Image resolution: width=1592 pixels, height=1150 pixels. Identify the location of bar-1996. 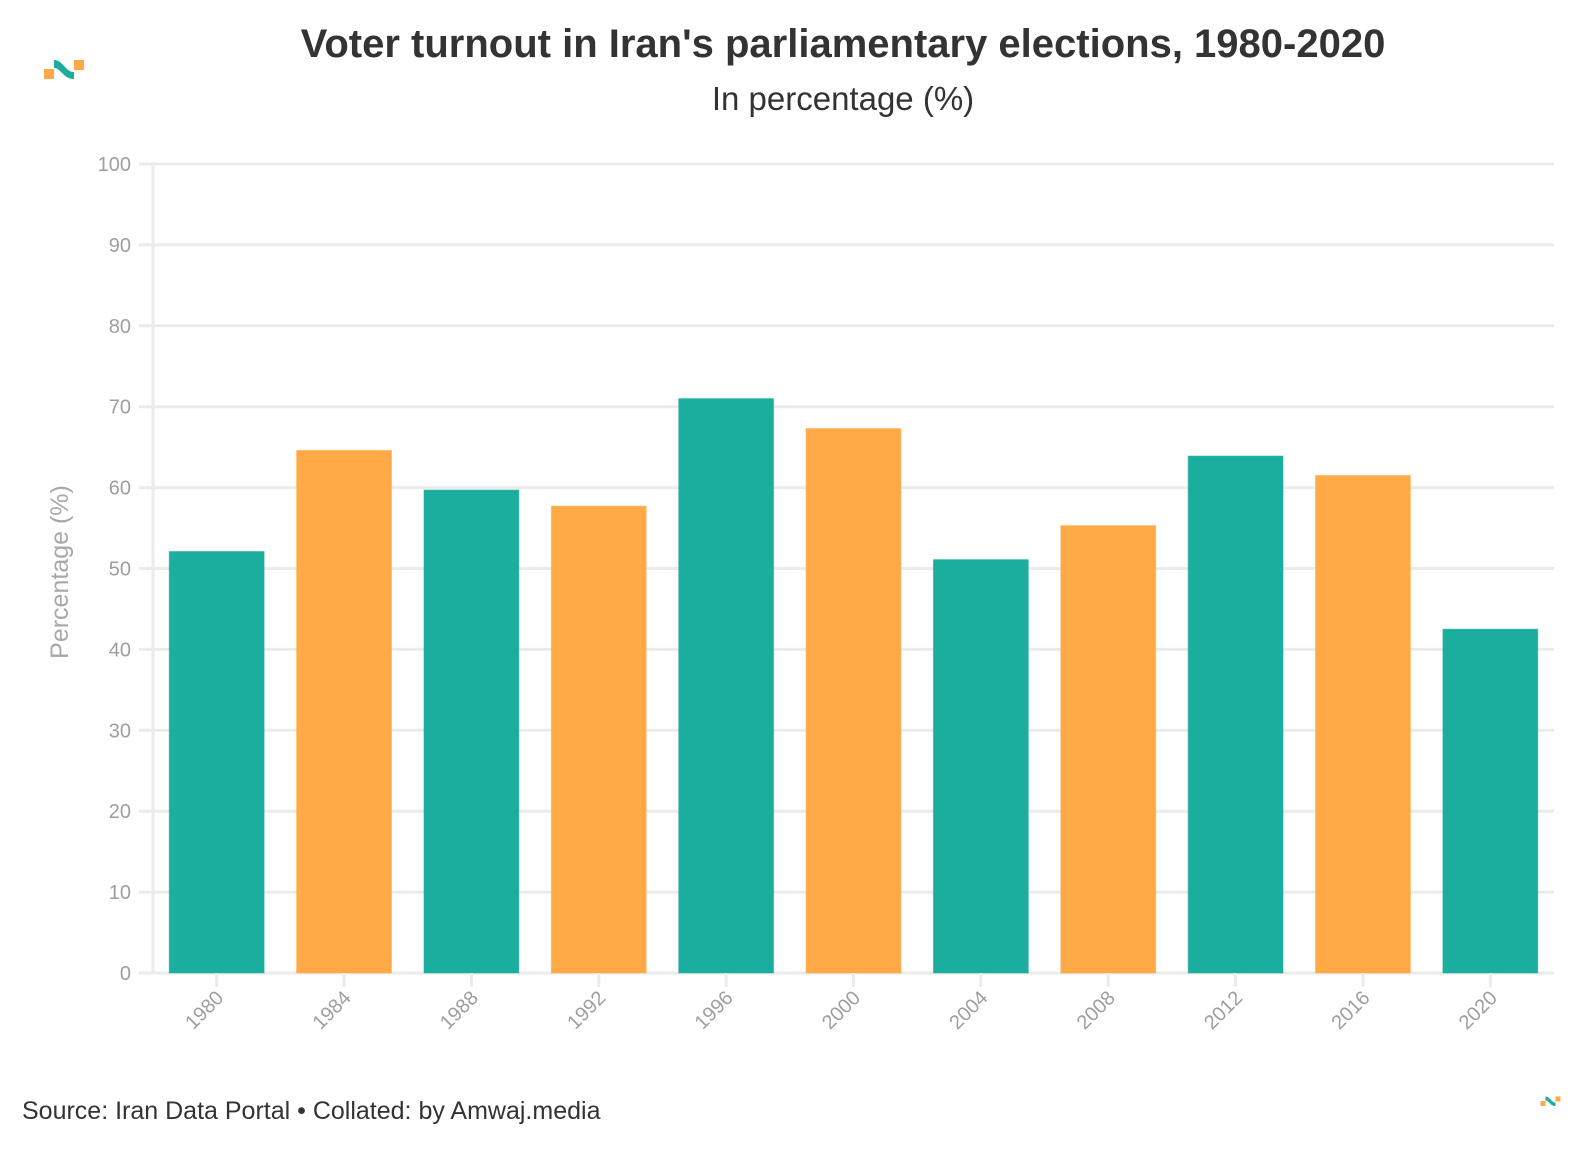
(726, 686).